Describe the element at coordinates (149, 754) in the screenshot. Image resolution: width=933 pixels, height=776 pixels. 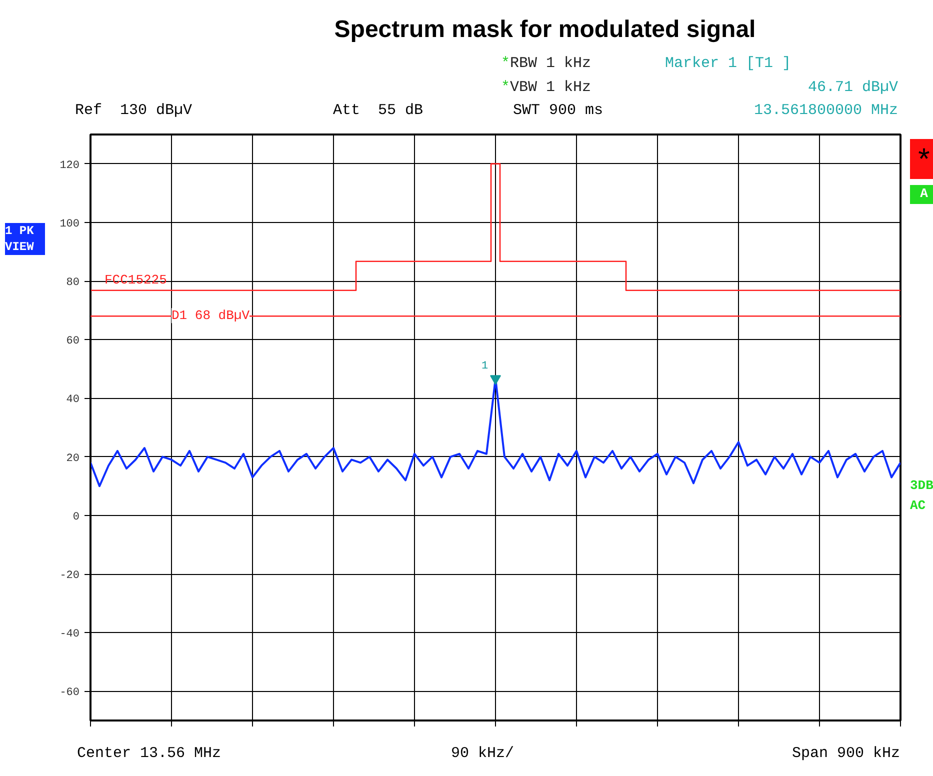
I see `text: Center 13.56 MHz` at that location.